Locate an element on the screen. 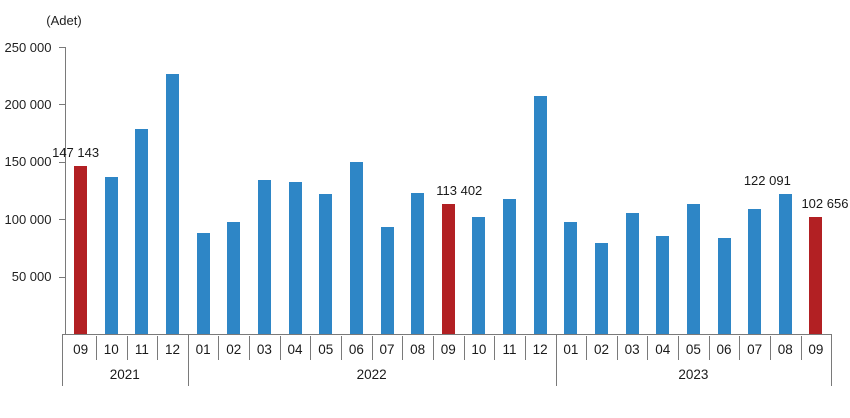  y-axis-line is located at coordinates (65, 191).